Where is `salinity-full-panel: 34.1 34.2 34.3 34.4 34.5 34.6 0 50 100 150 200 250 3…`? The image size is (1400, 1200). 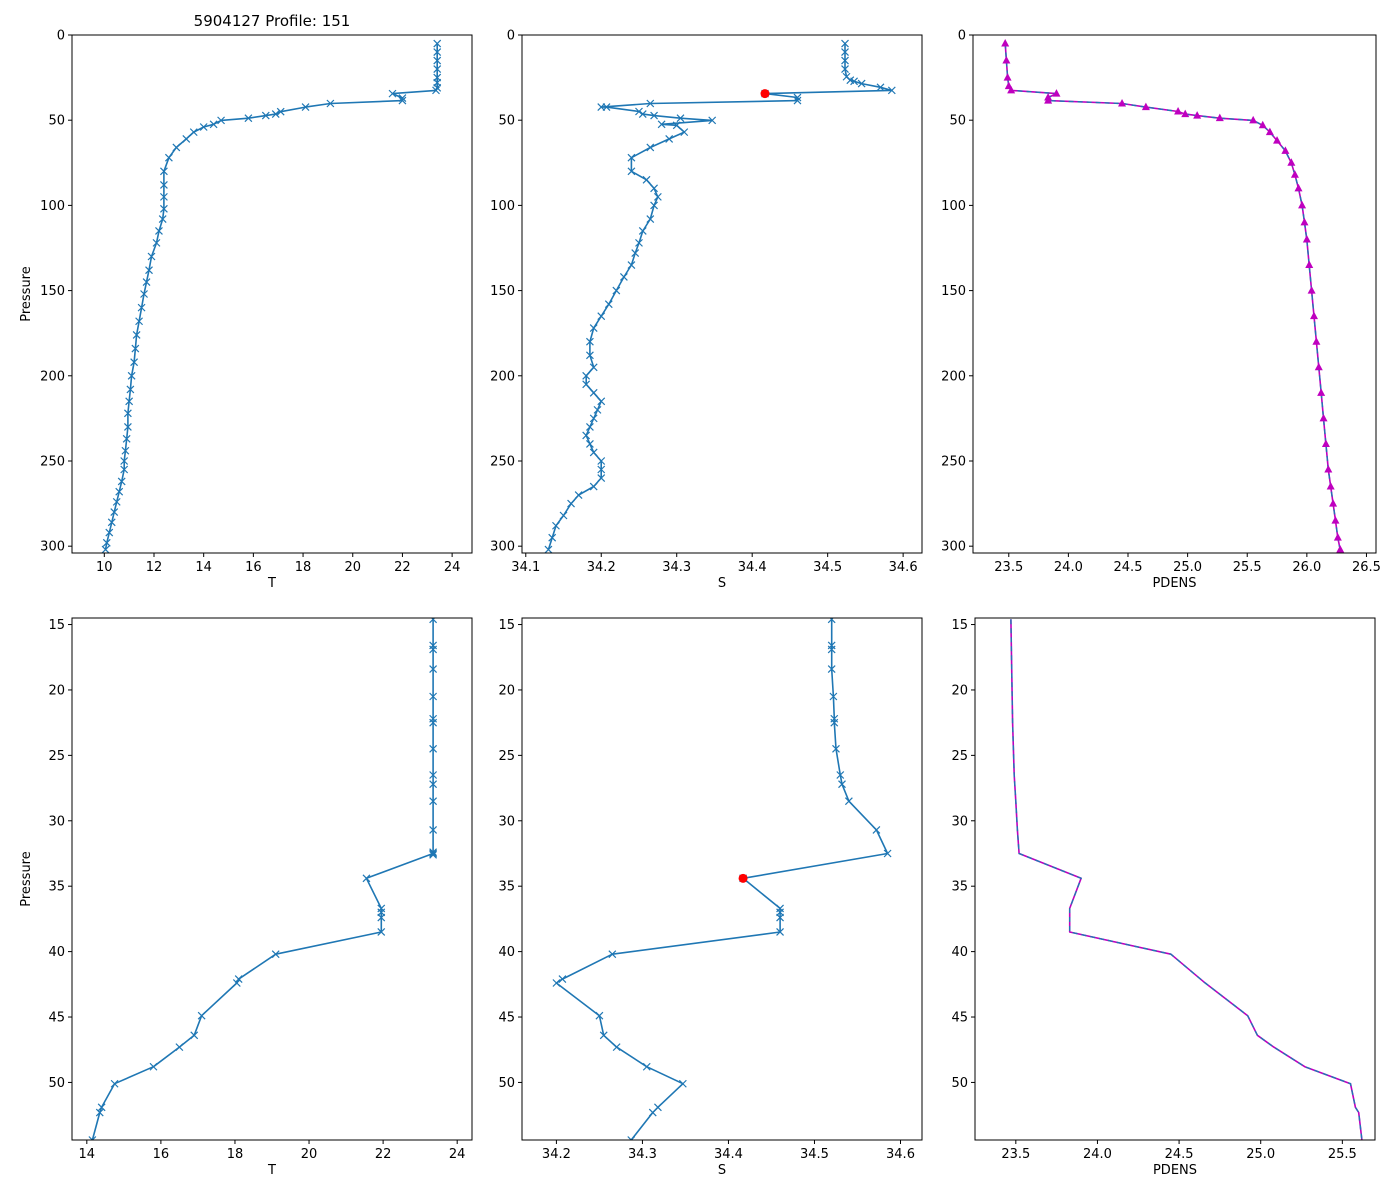
salinity-full-panel: 34.1 34.2 34.3 34.4 34.5 34.6 0 50 100 150 200 250 3… is located at coordinates (706, 310).